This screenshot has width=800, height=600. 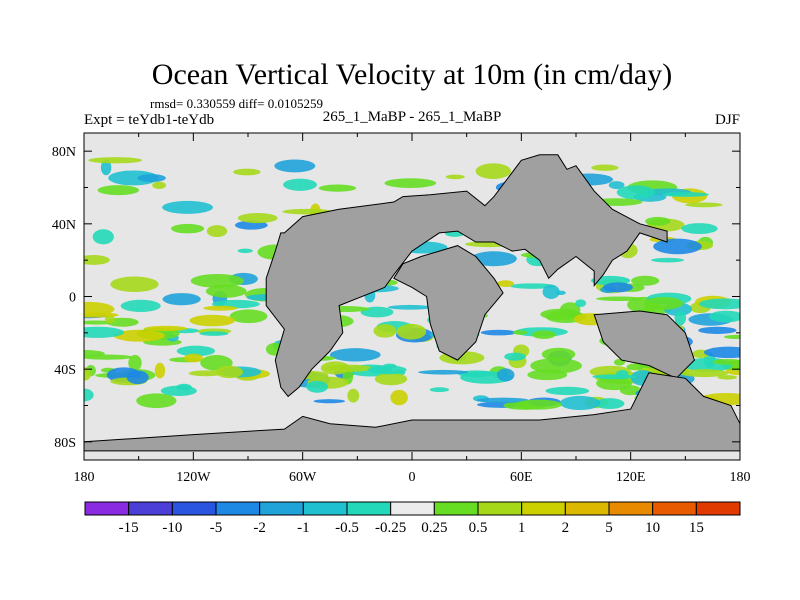 I want to click on colorbar-label: 0.5, so click(x=478, y=528).